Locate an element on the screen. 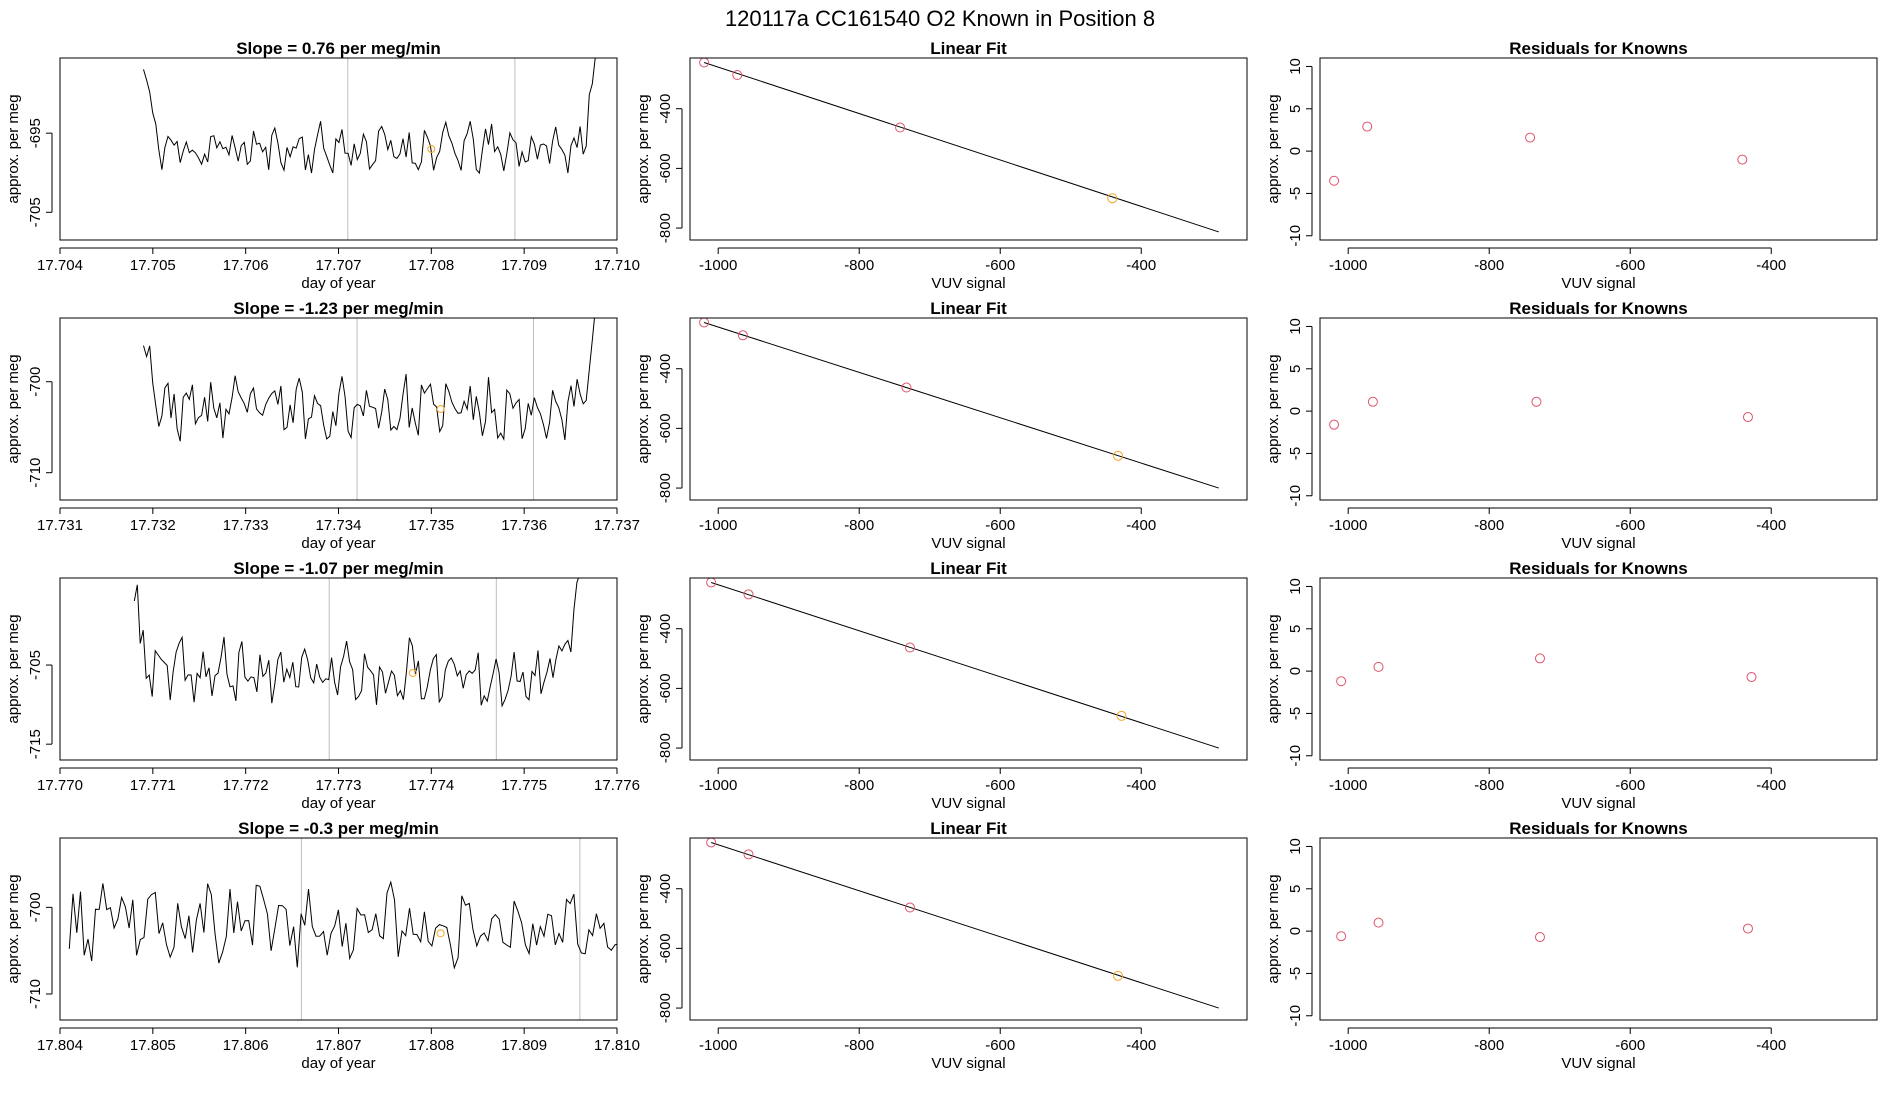 Image resolution: width=1900 pixels, height=1100 pixels. x-tick-label: 17.805 is located at coordinates (153, 1045).